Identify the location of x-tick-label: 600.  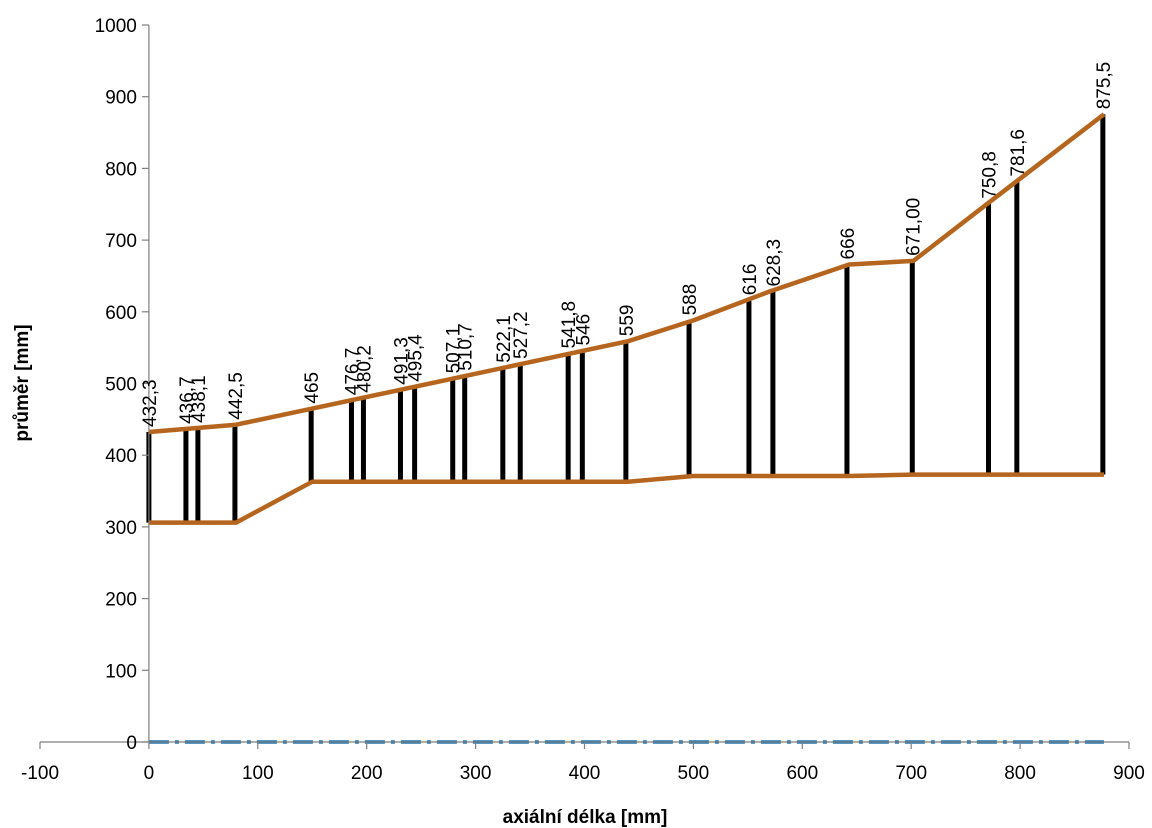
(802, 773).